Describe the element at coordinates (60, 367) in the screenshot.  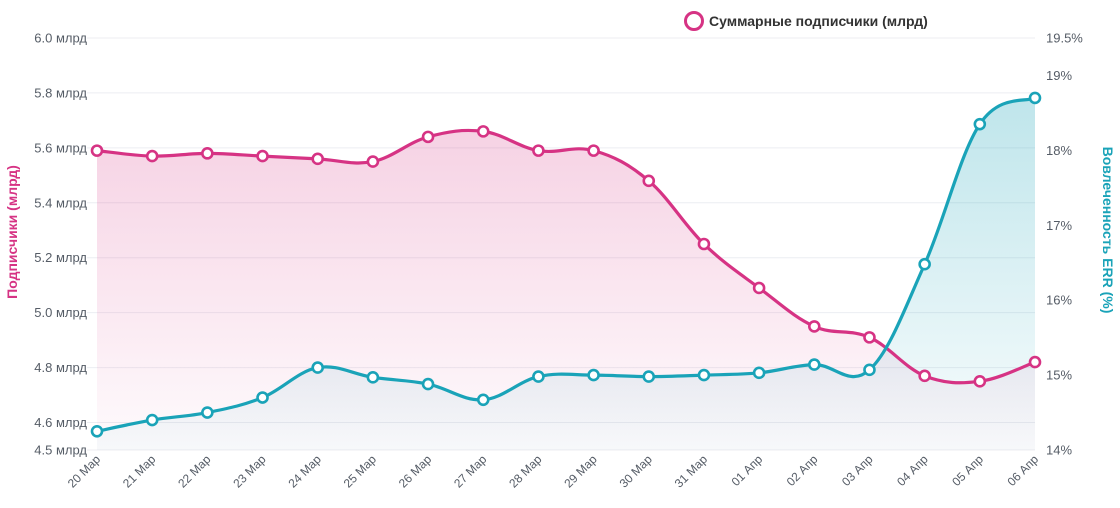
I see `y-left-tick-label: 4.8 млрд` at that location.